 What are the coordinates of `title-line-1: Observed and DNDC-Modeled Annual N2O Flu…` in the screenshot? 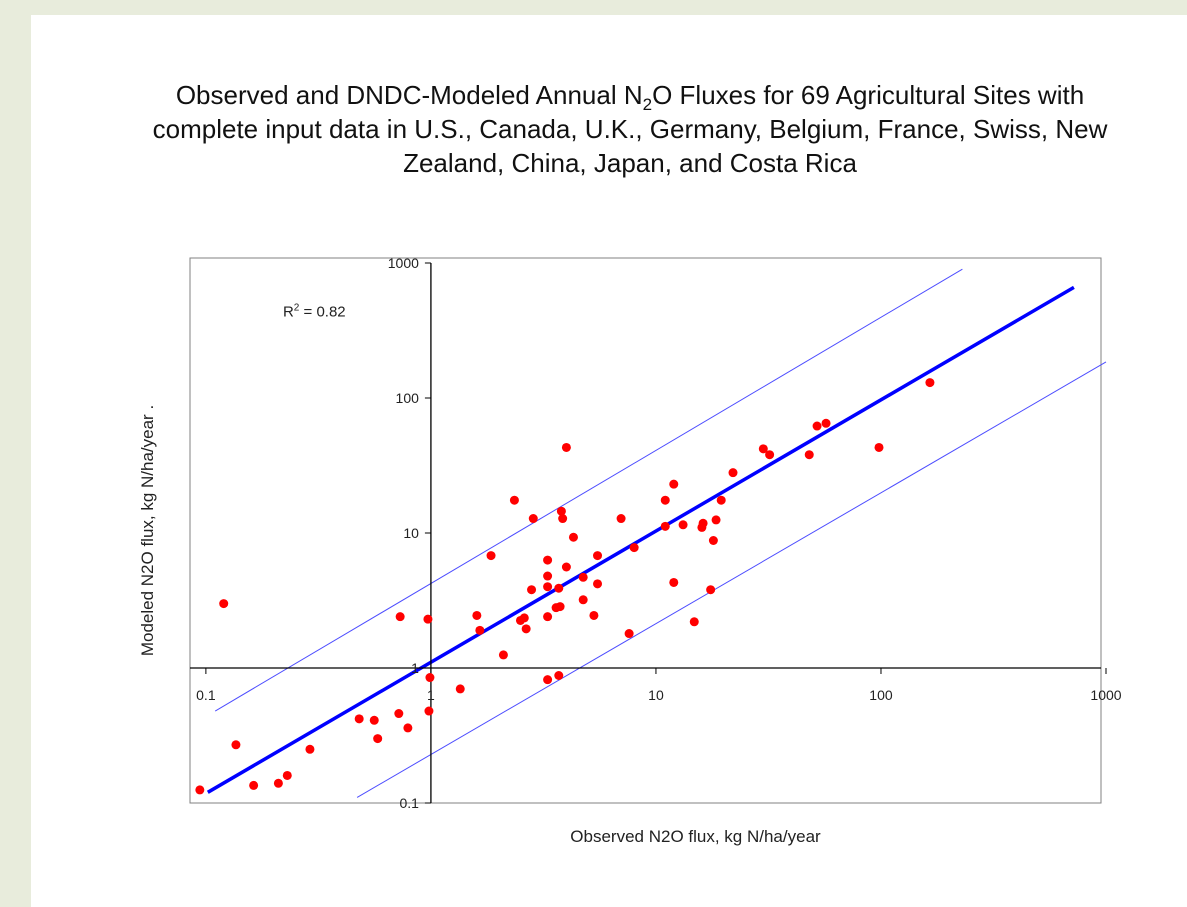 It's located at (593, 96).